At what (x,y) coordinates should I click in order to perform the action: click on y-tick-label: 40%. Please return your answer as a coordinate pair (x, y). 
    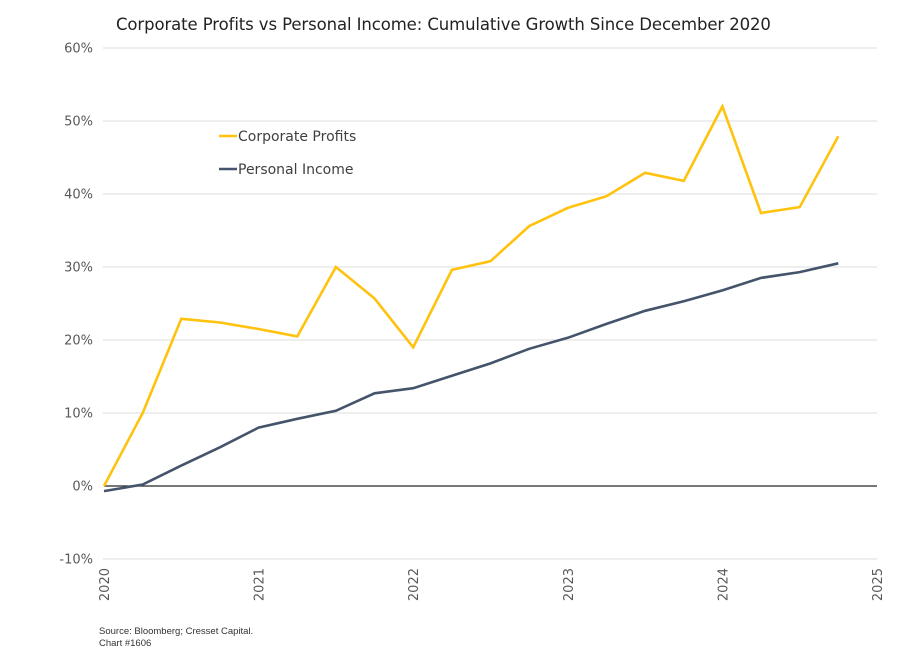
    Looking at the image, I should click on (78, 195).